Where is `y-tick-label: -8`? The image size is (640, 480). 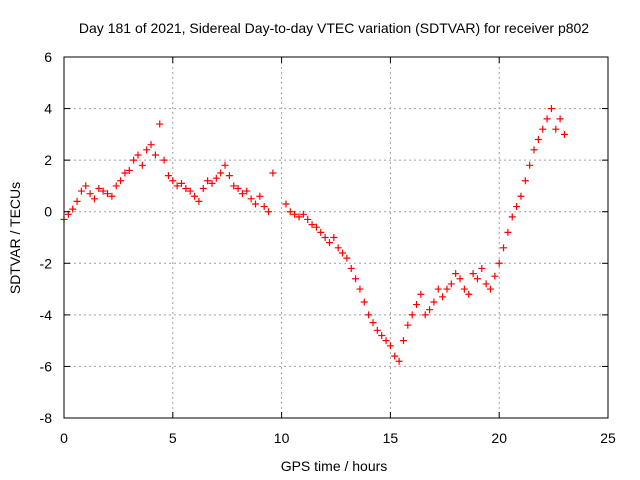 y-tick-label: -8 is located at coordinates (46, 418).